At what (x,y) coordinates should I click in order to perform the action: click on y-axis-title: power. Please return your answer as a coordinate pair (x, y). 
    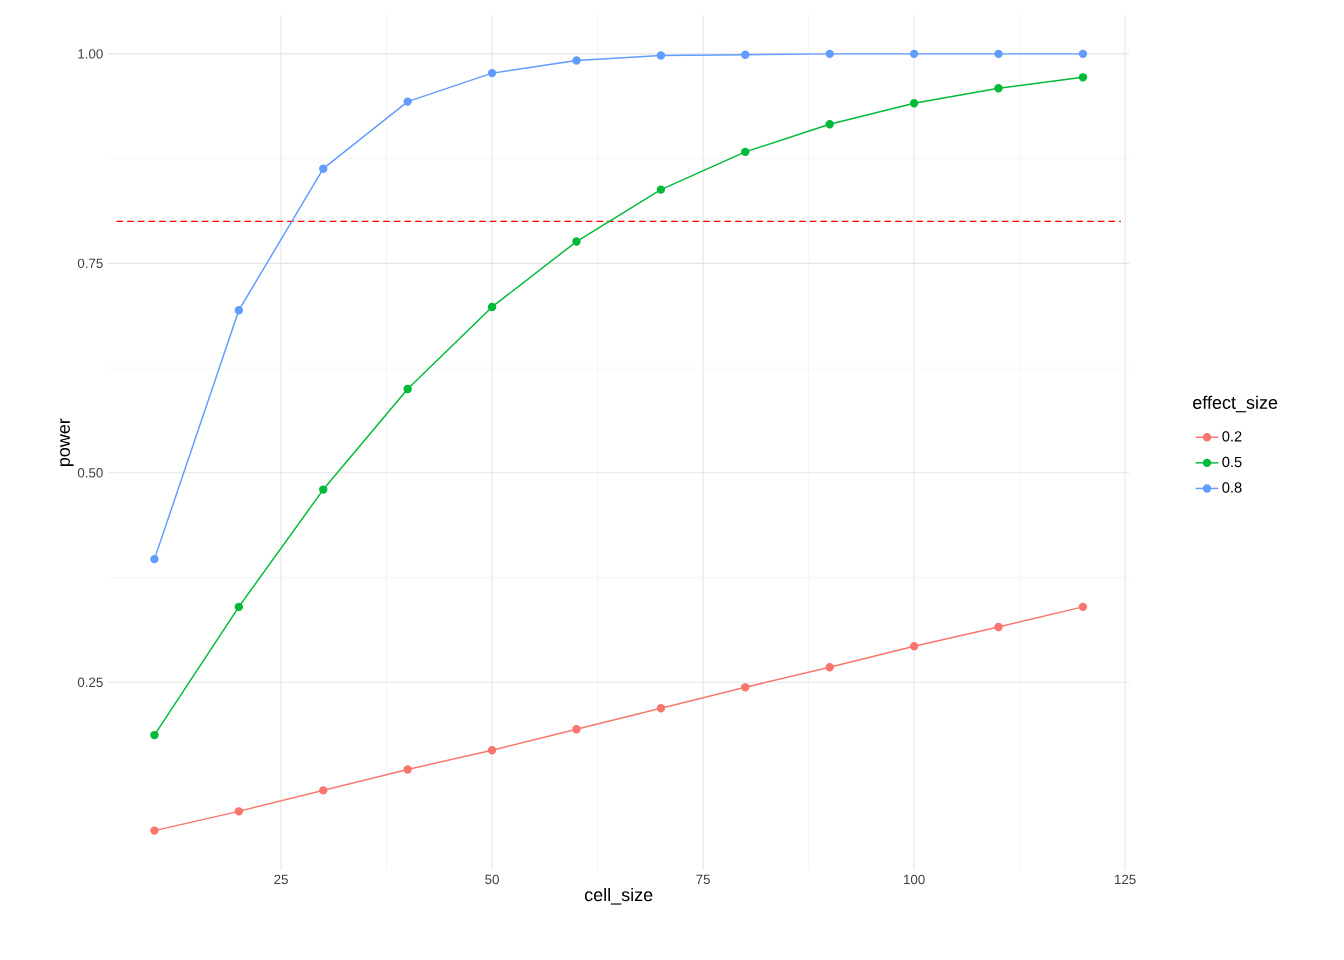
    Looking at the image, I should click on (67, 442).